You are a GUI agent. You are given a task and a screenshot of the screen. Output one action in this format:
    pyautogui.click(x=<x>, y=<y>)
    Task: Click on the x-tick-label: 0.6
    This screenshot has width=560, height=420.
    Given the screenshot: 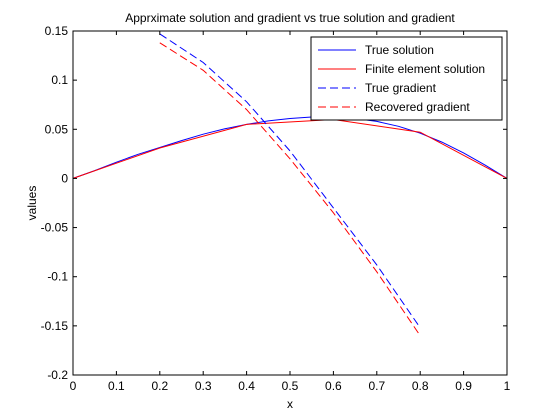 What is the action you would take?
    pyautogui.click(x=333, y=386)
    